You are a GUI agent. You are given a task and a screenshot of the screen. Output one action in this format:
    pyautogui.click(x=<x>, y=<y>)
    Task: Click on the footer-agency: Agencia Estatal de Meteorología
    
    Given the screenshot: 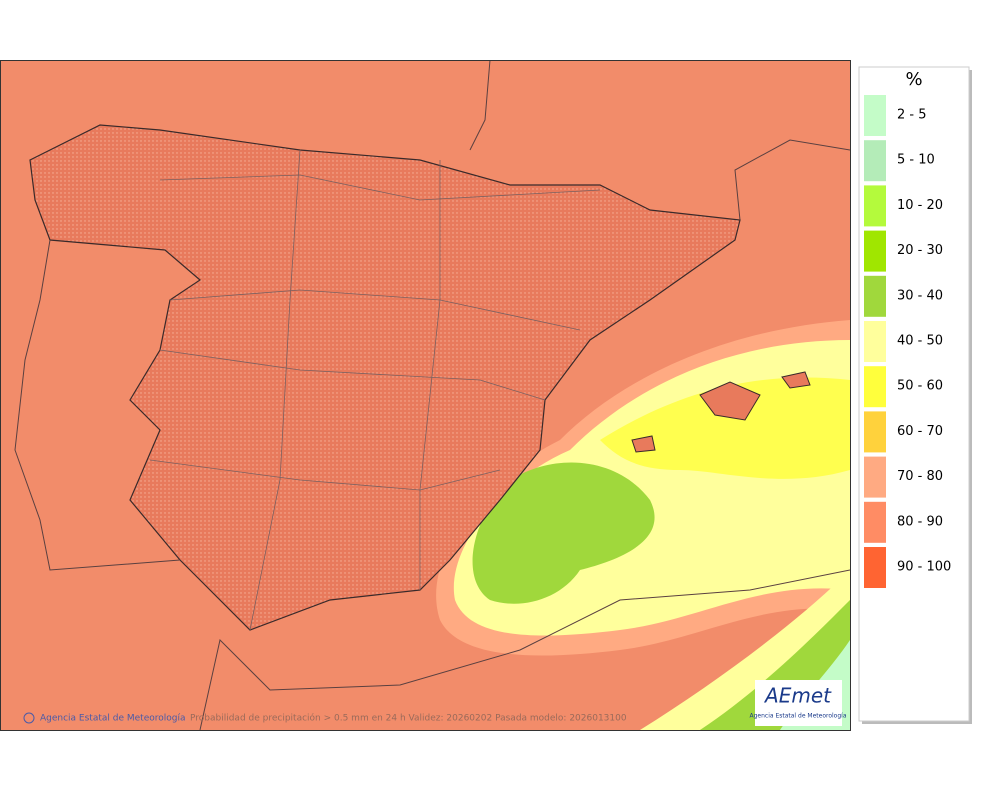 What is the action you would take?
    pyautogui.click(x=113, y=719)
    